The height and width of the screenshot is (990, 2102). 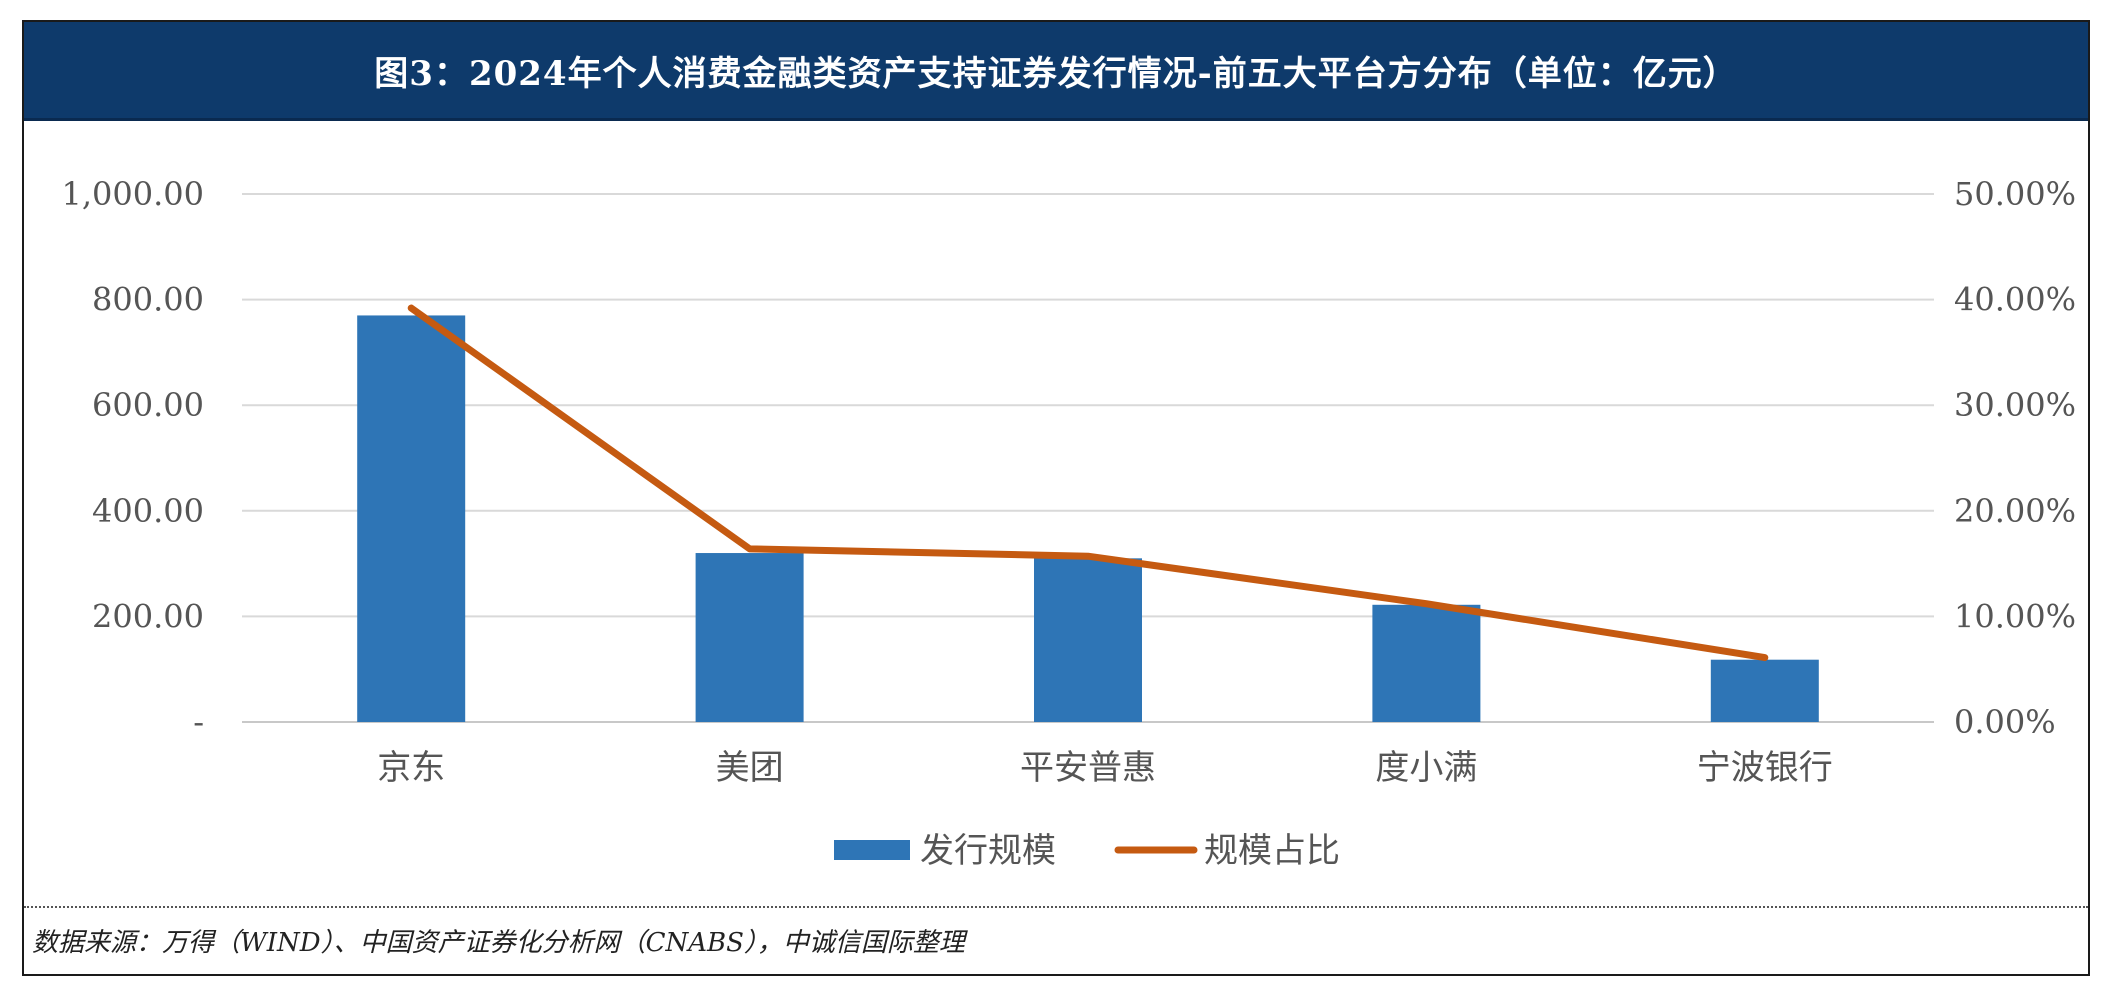 What do you see at coordinates (148, 511) in the screenshot?
I see `y-left-tick-label: 400.00` at bounding box center [148, 511].